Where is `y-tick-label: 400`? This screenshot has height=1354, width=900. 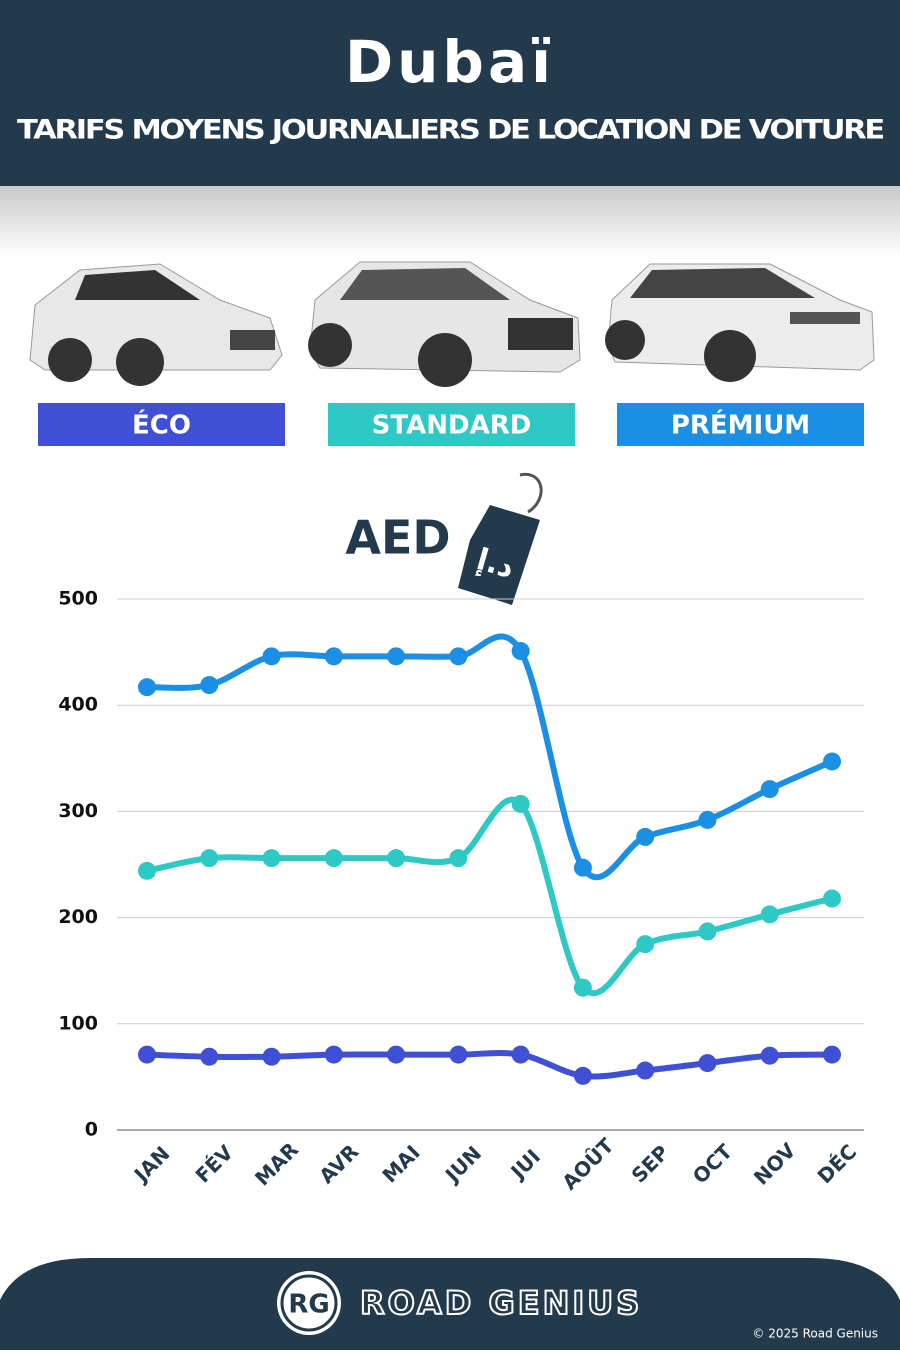 y-tick-label: 400 is located at coordinates (78, 705).